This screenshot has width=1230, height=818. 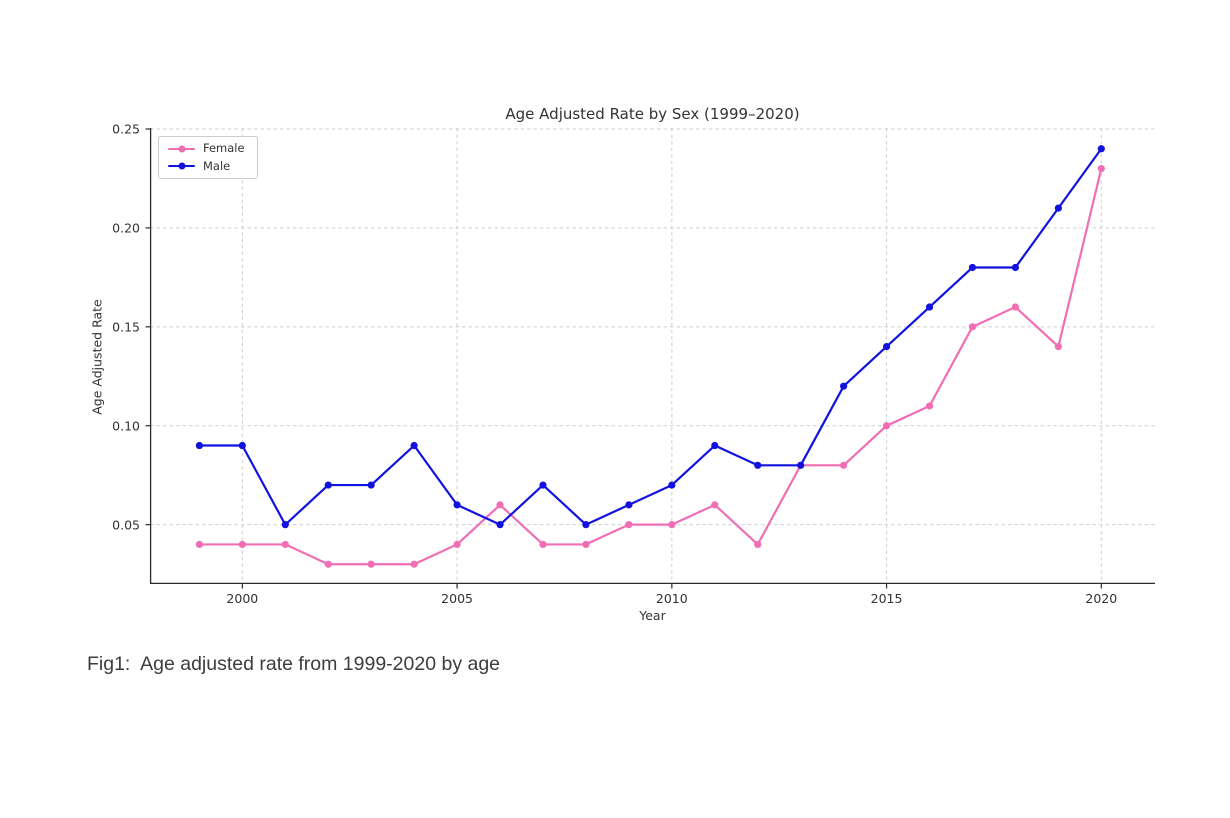 I want to click on female-marker-icon, so click(x=181, y=149).